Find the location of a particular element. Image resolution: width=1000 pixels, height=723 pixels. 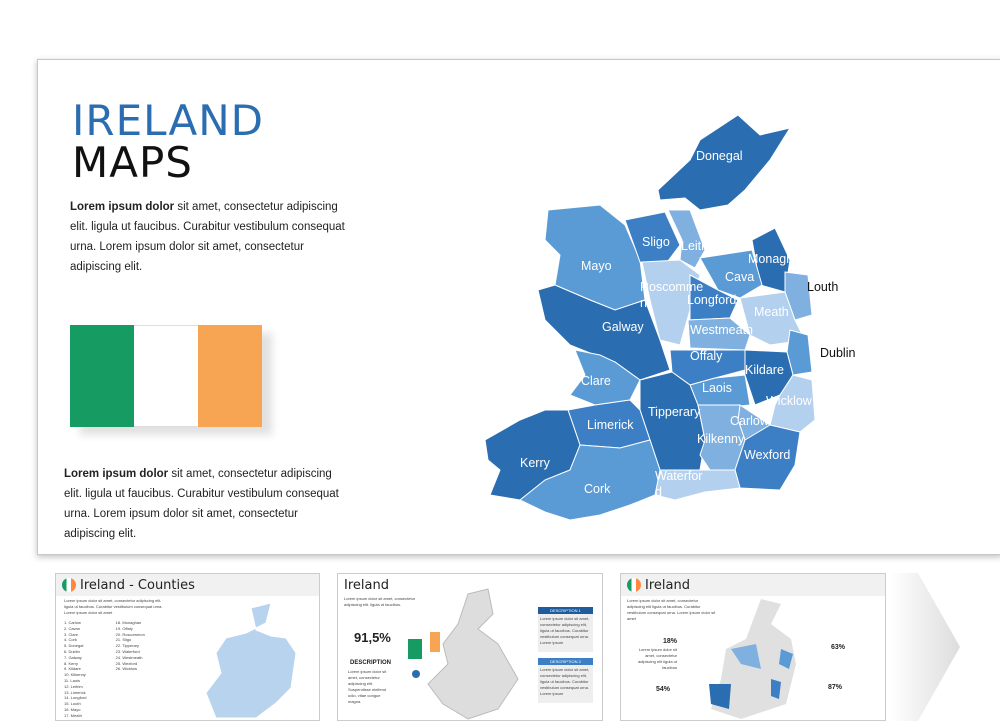

label-meath: Meath is located at coordinates (771, 312).